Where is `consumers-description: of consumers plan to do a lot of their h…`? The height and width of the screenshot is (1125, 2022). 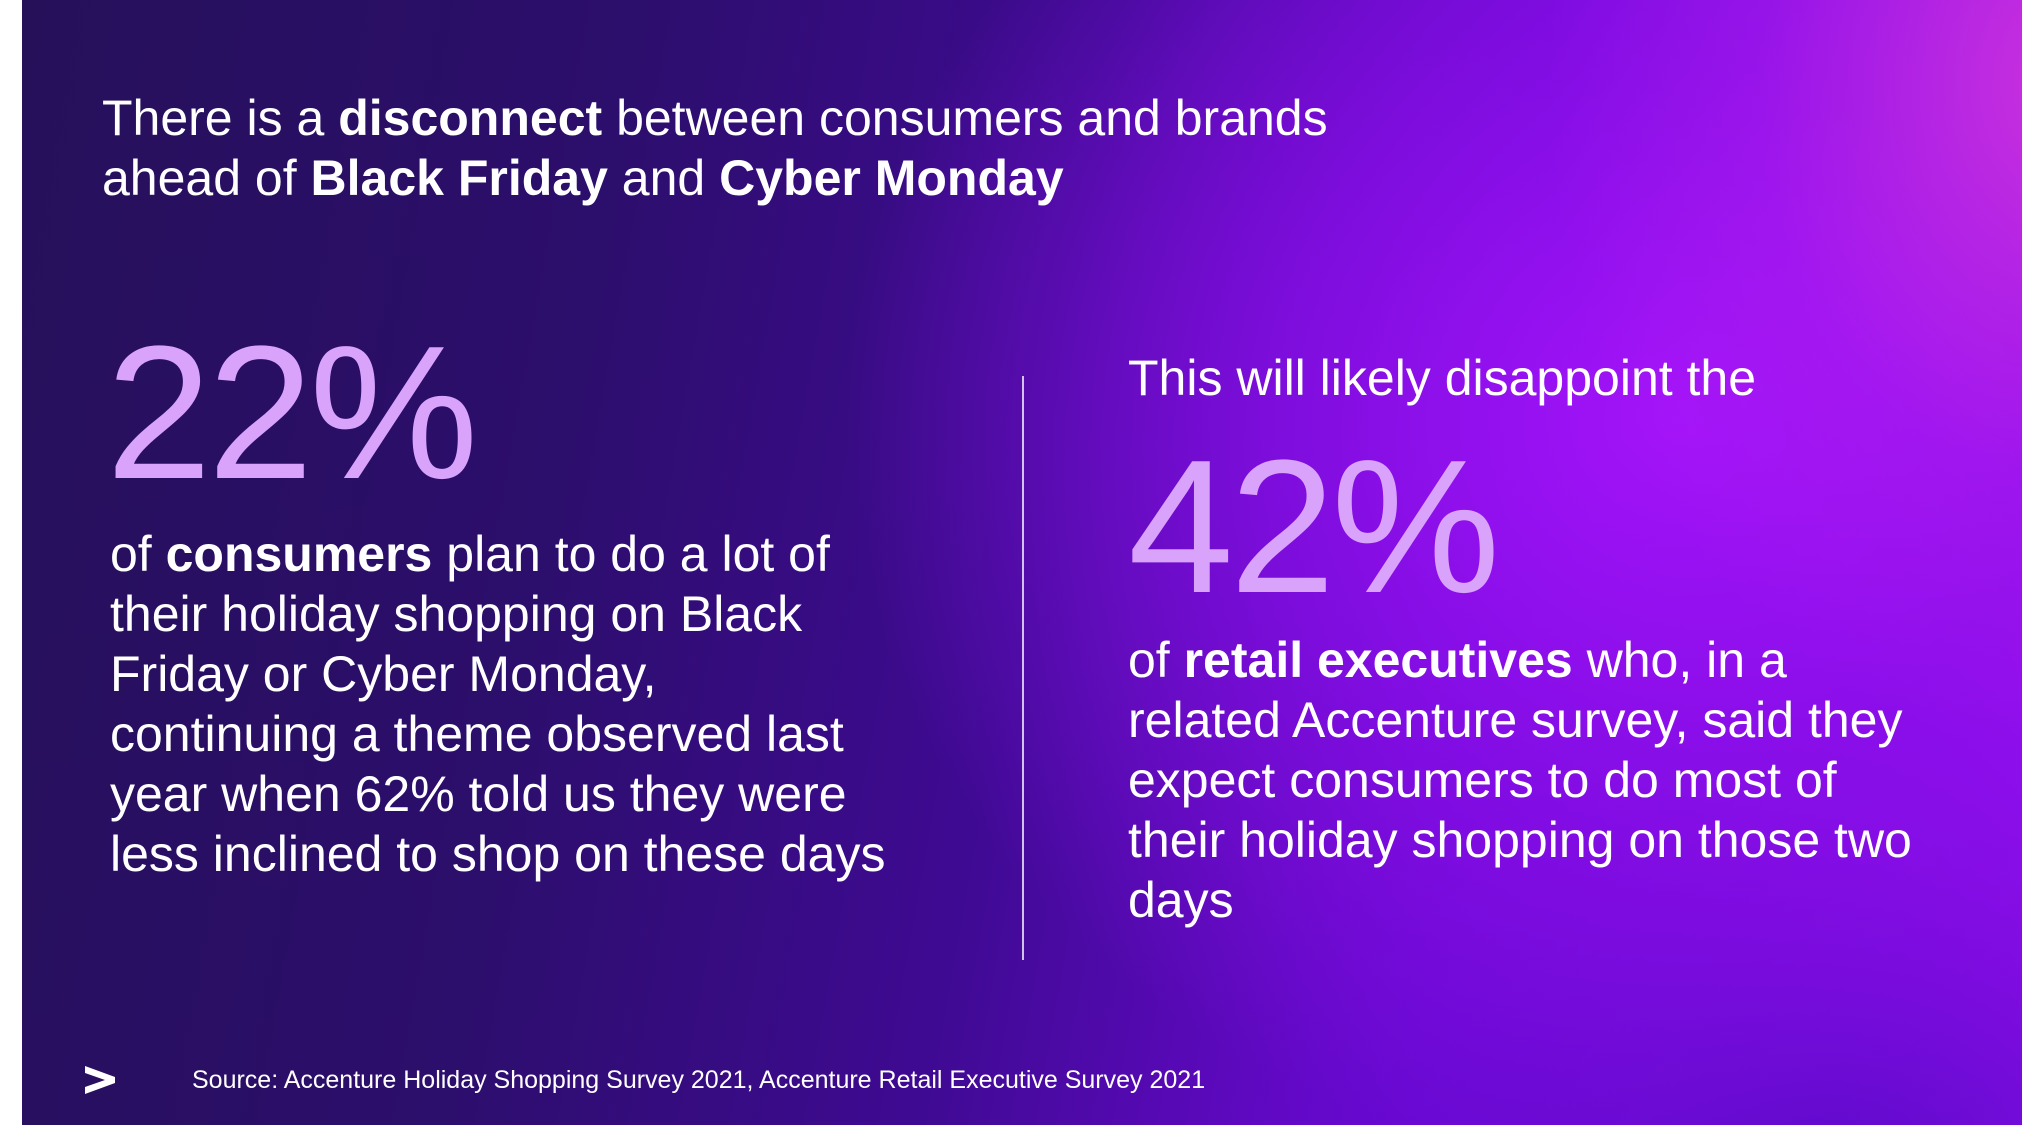
consumers-description: of consumers plan to do a lot of their h… is located at coordinates (500, 704).